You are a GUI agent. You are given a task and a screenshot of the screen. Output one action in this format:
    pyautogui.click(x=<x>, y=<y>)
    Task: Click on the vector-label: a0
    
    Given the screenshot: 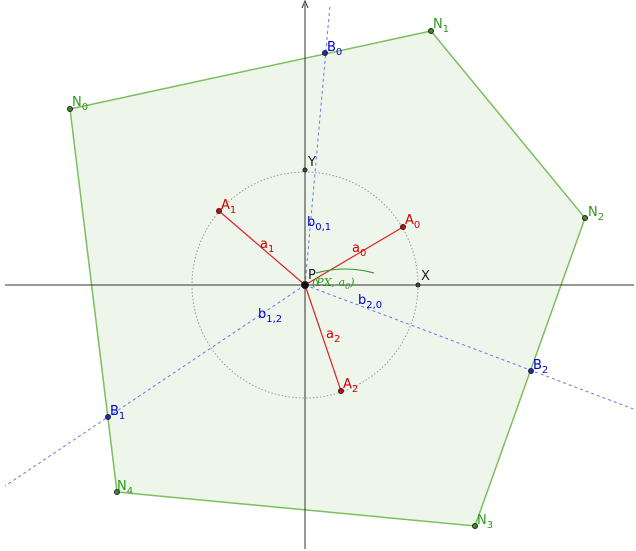 What is the action you would take?
    pyautogui.click(x=359, y=250)
    